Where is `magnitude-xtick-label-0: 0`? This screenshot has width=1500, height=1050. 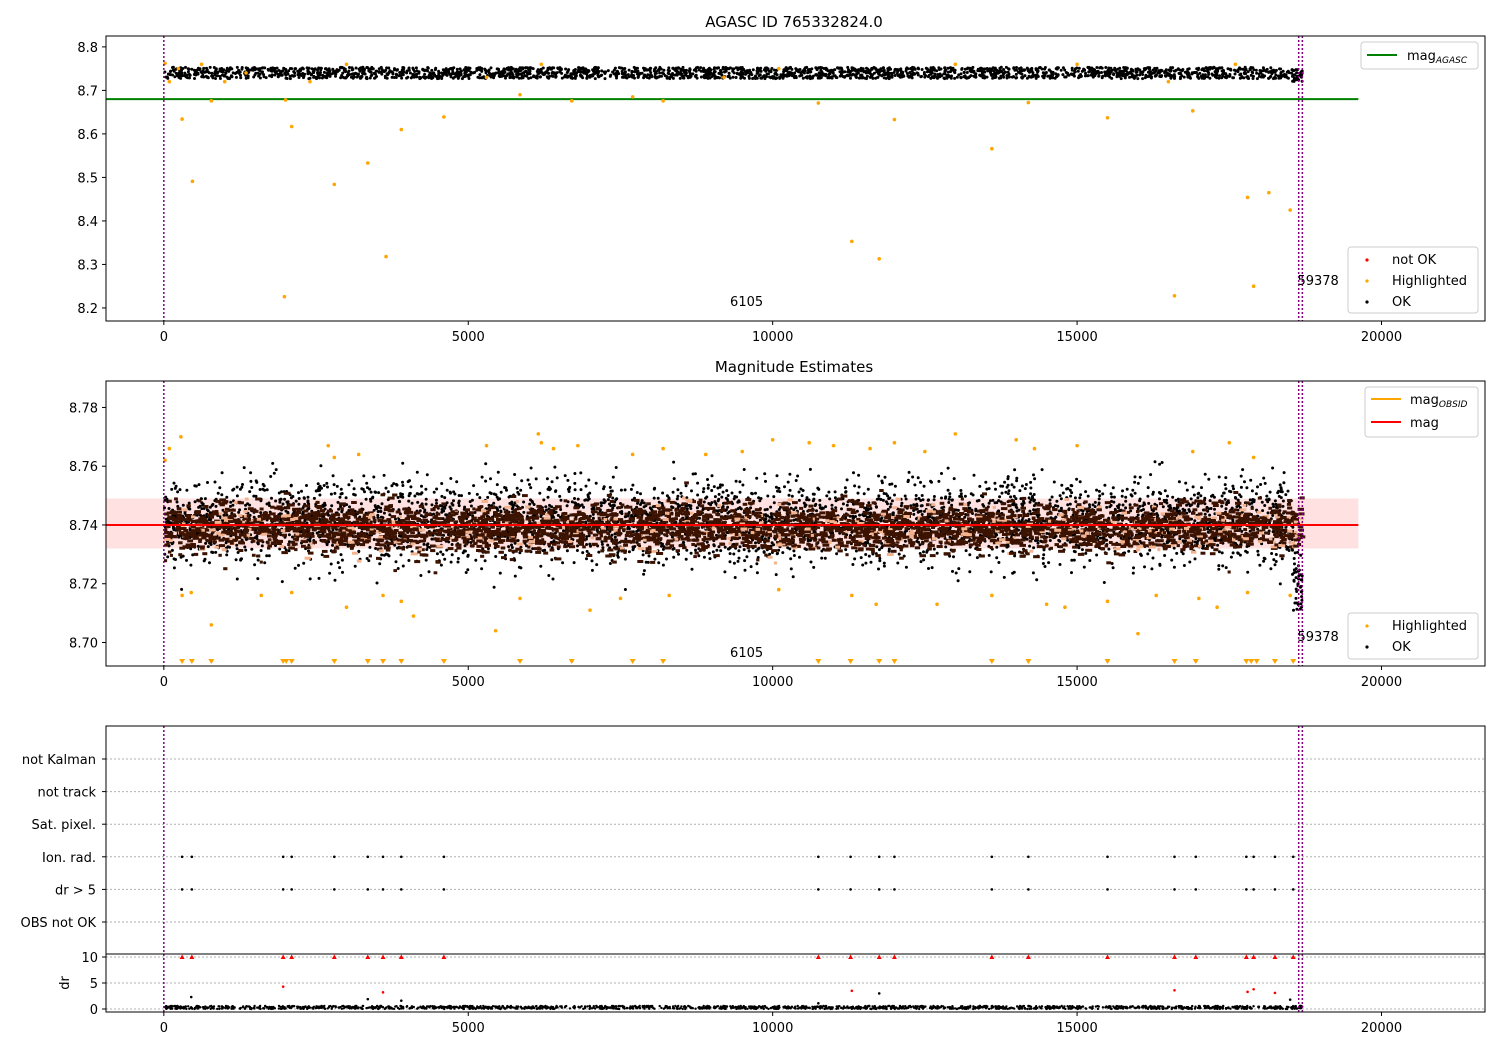
magnitude-xtick-label-0: 0 is located at coordinates (164, 682).